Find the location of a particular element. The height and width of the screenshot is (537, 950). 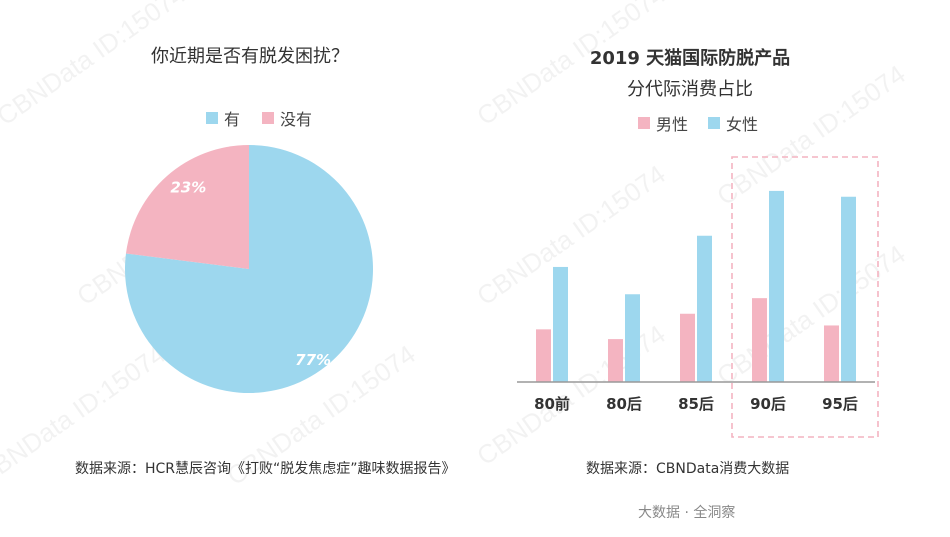

pie-chart: 77% 23% is located at coordinates (249, 269).